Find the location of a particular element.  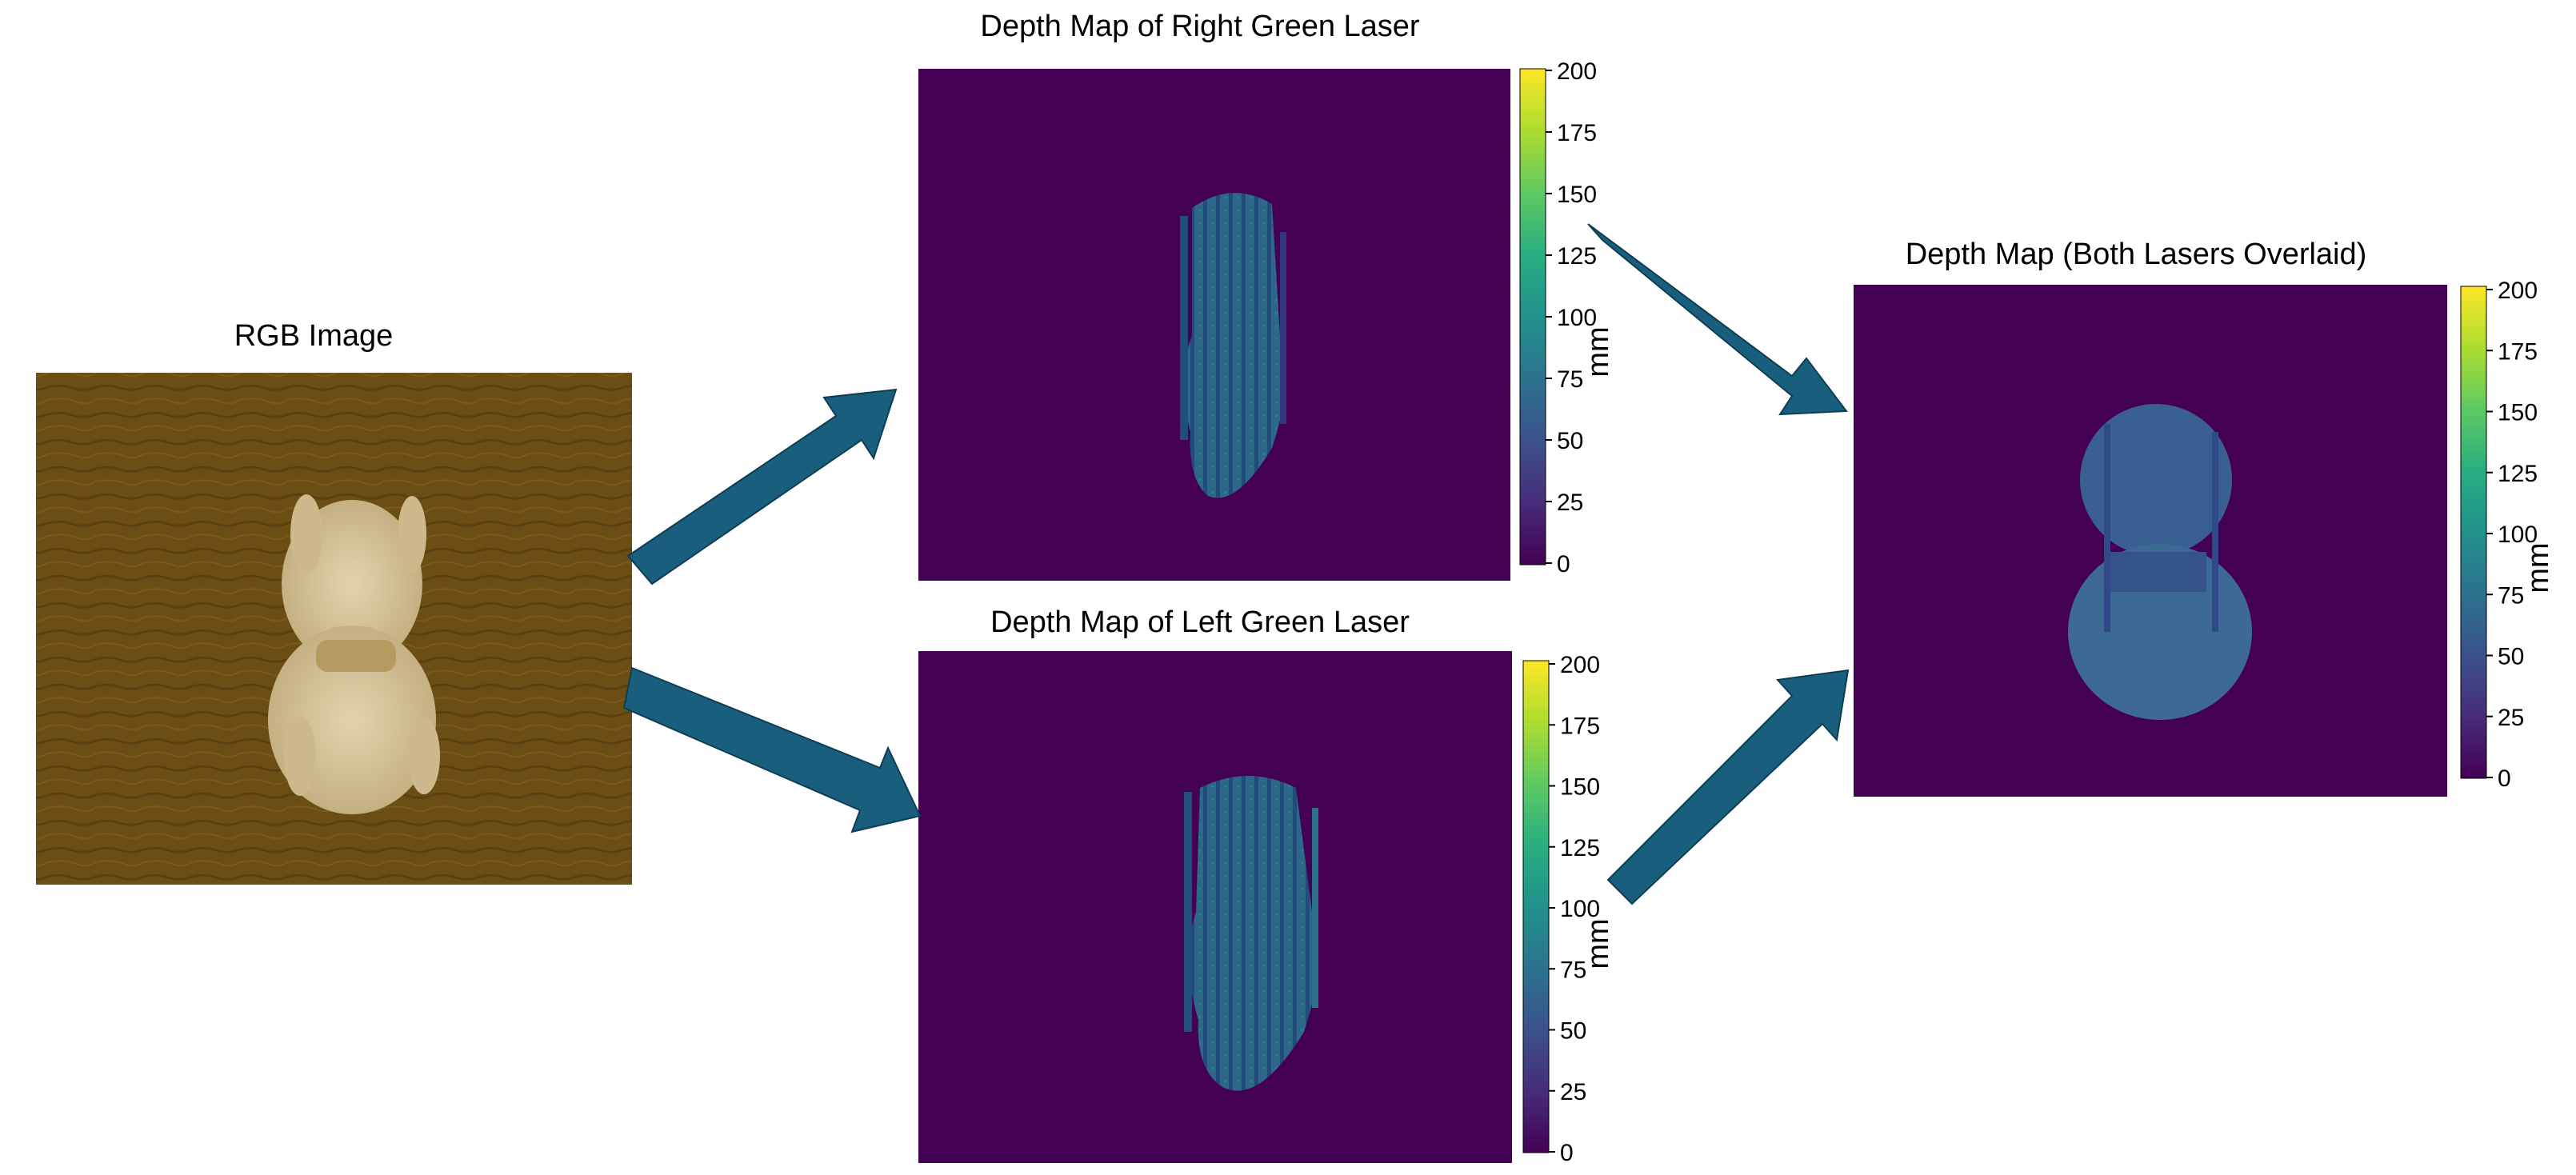

right-colorbar-ticks: 200 175 150 125 100 75 50 25 0 is located at coordinates (1571, 318).